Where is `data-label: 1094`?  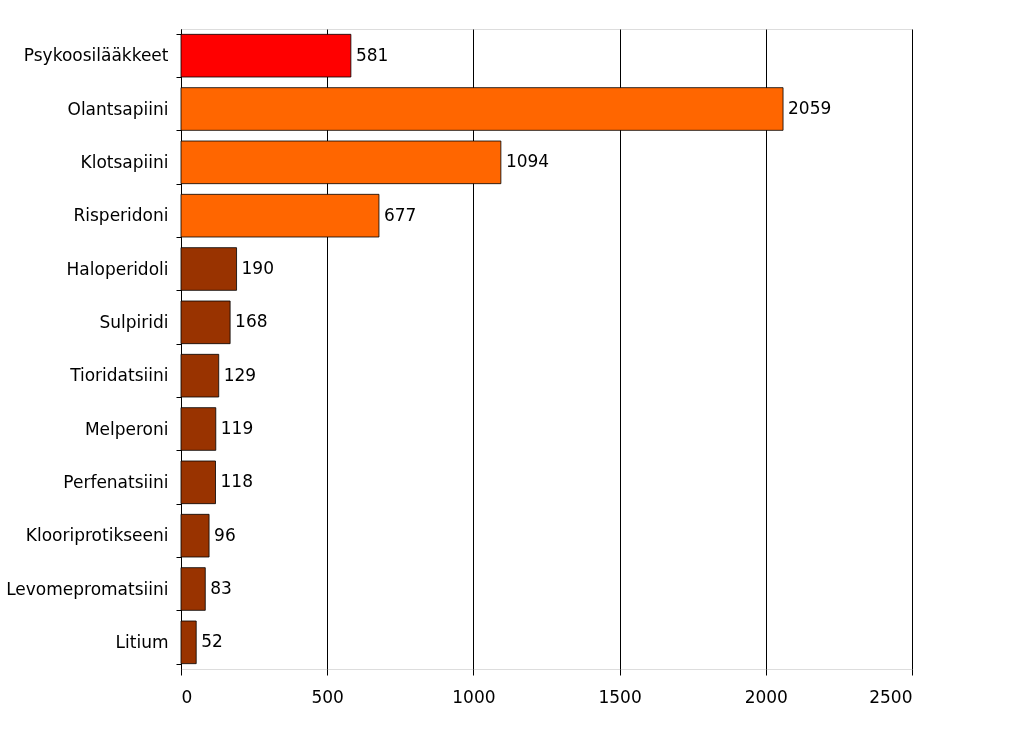
data-label: 1094 is located at coordinates (527, 161).